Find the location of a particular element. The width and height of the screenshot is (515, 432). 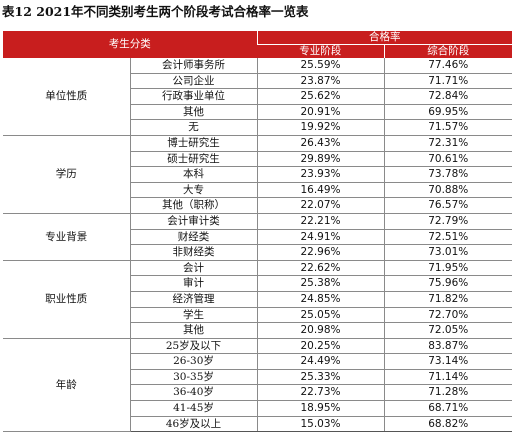

header-pass-rate: 合格率 is located at coordinates (384, 38).